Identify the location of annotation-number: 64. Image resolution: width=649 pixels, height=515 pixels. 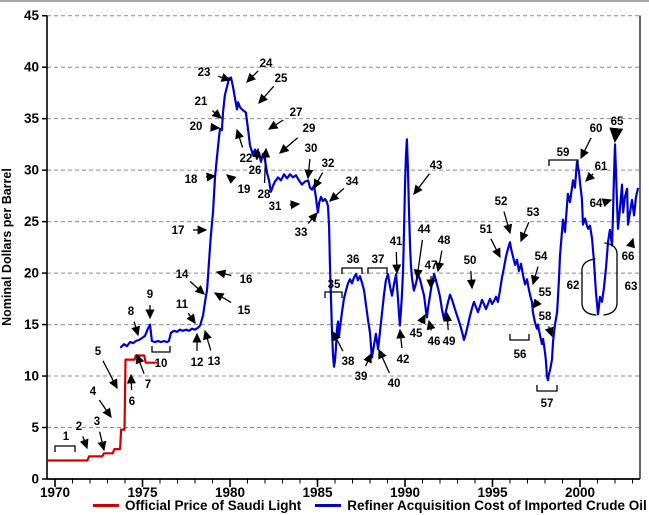
(596, 204).